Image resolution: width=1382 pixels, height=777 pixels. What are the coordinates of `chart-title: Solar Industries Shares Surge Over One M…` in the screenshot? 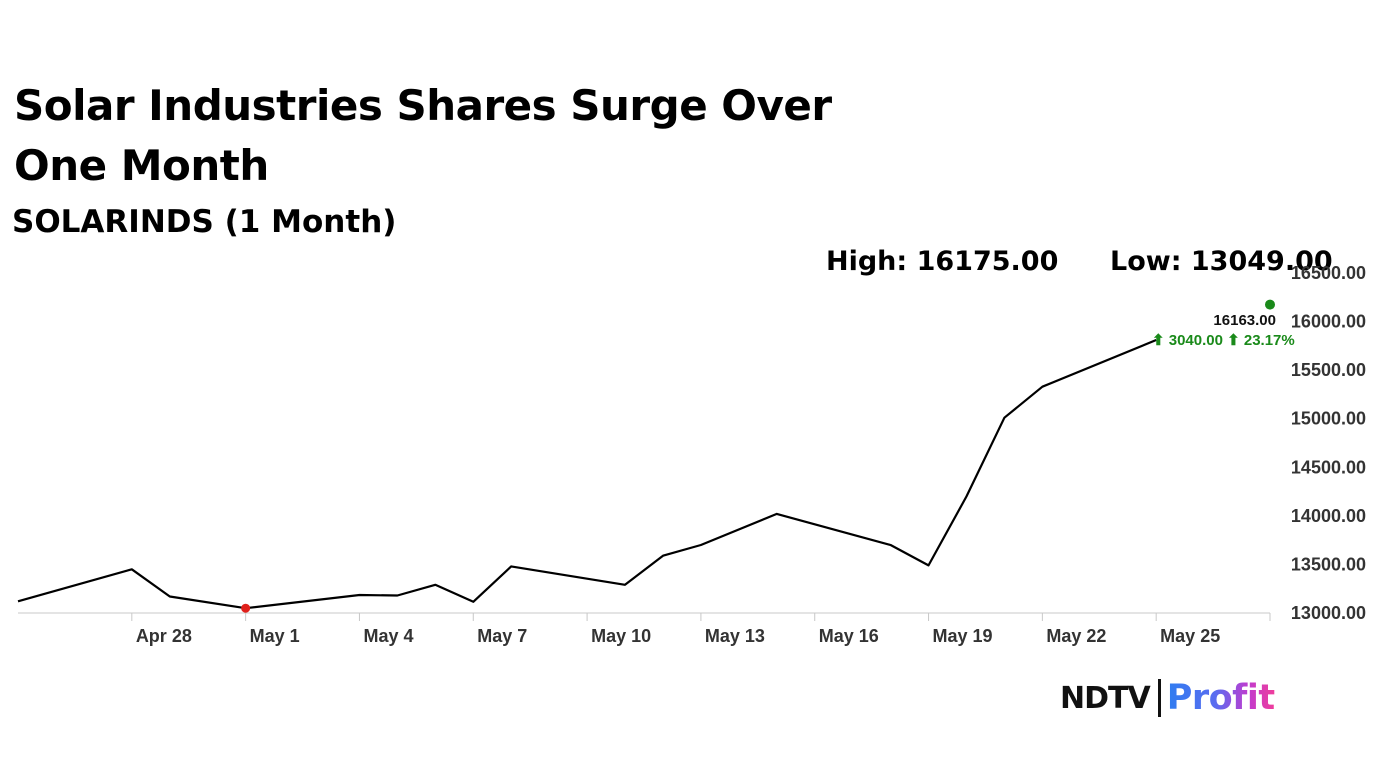 It's located at (423, 135).